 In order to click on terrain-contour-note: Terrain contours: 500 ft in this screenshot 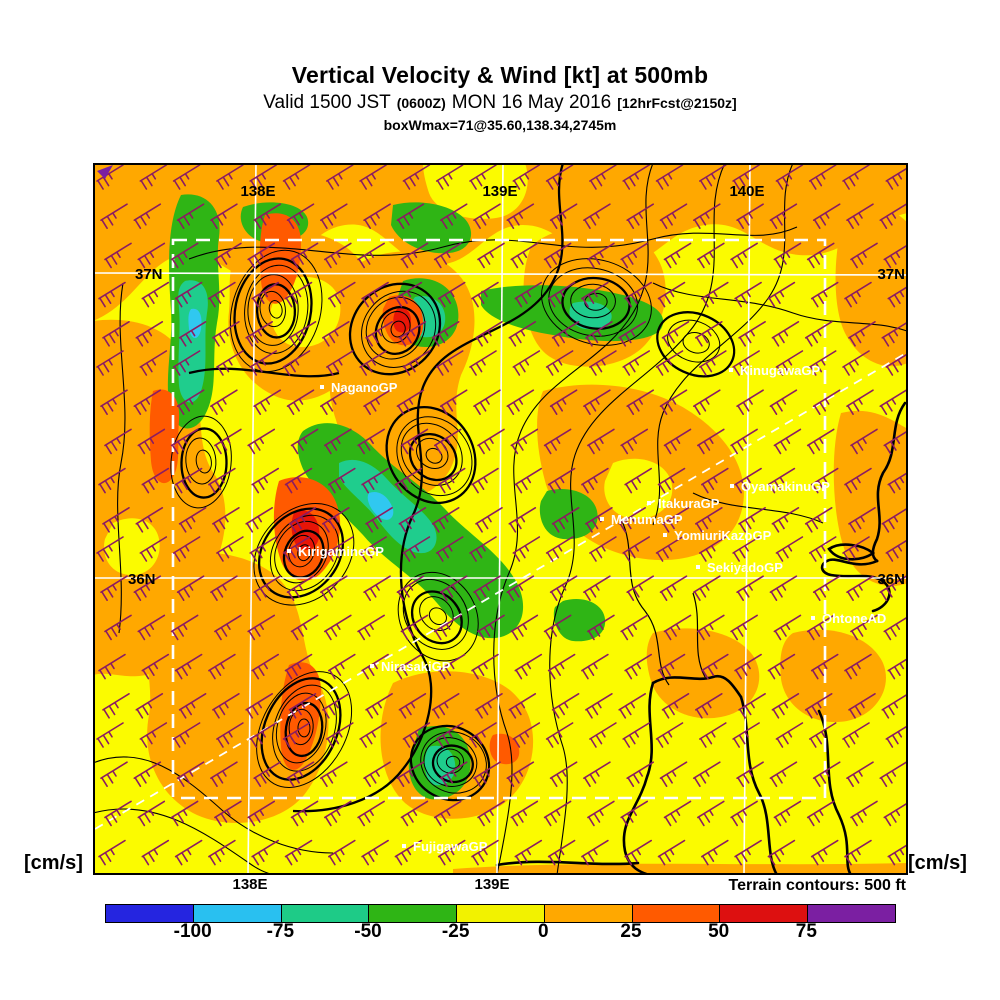, I will do `click(817, 885)`.